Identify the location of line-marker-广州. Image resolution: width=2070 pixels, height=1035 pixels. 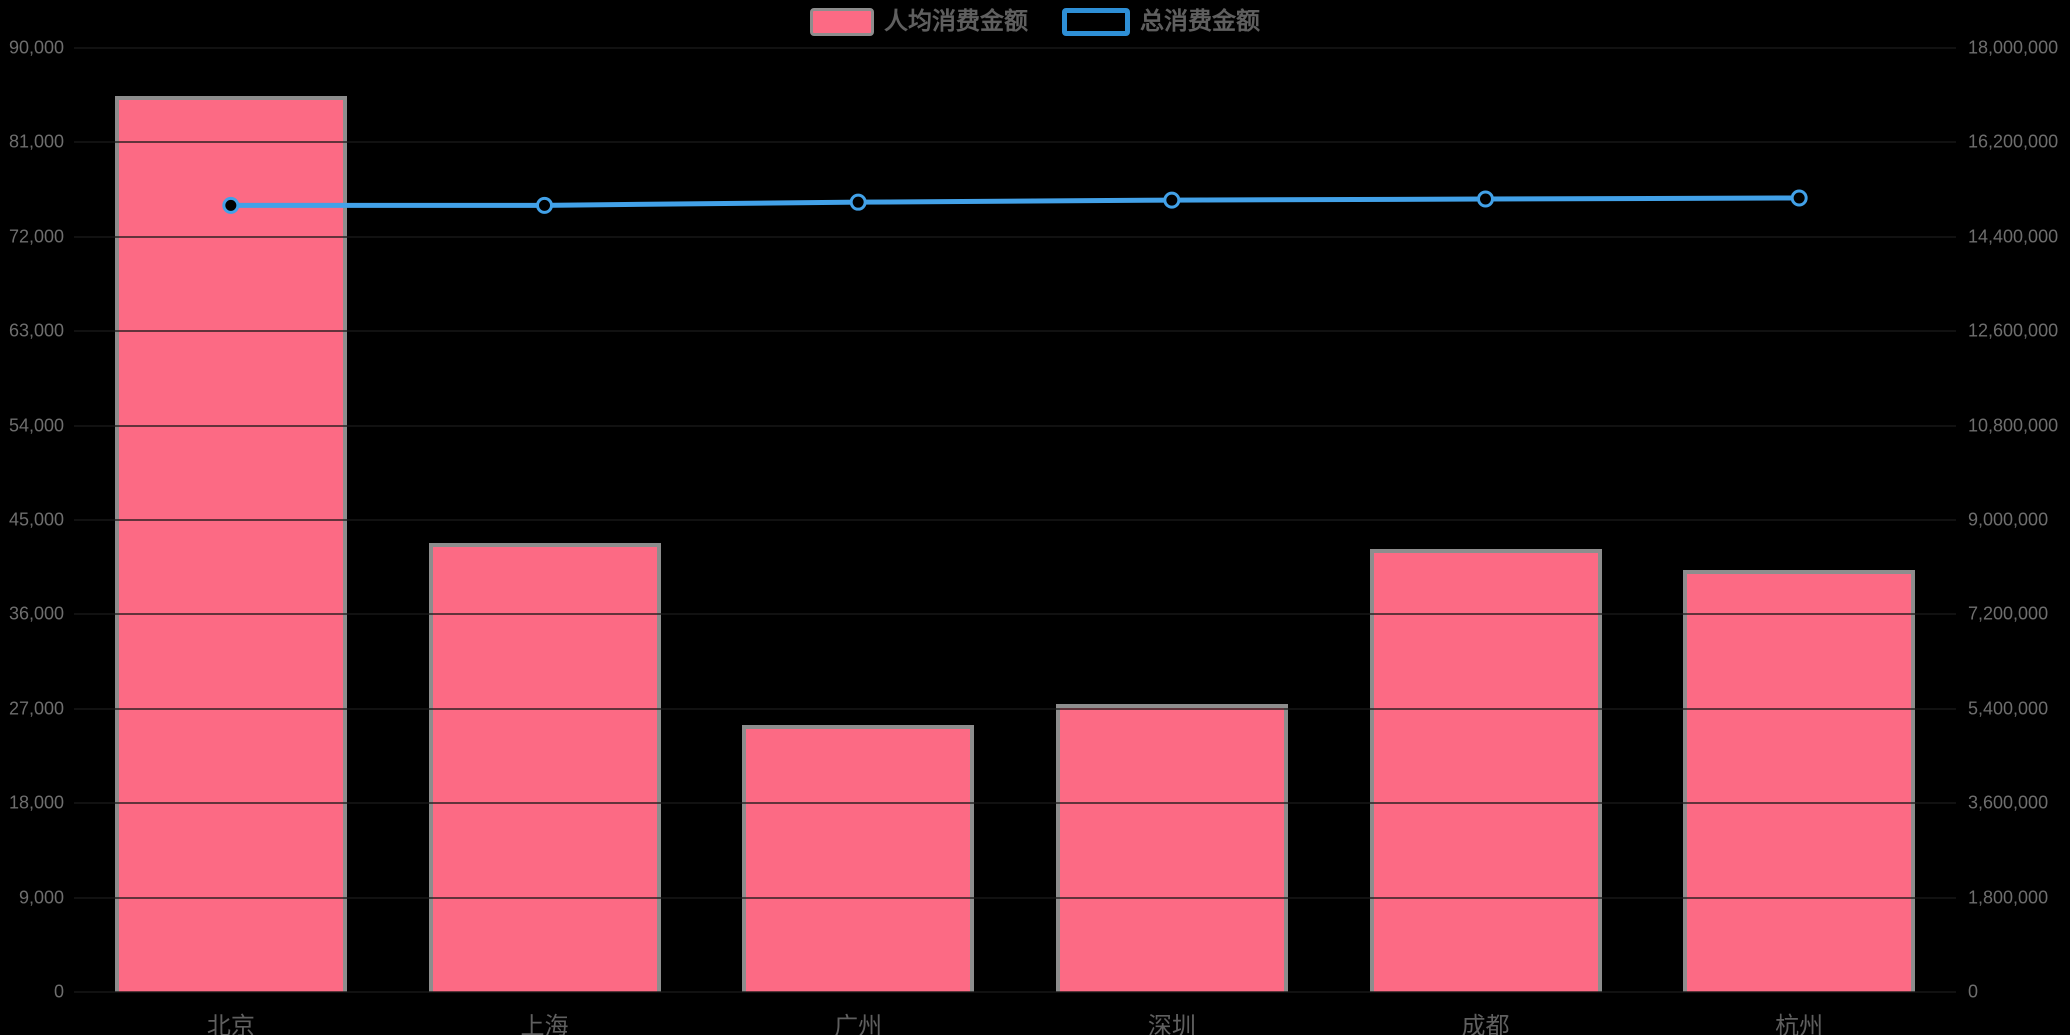
(858, 202).